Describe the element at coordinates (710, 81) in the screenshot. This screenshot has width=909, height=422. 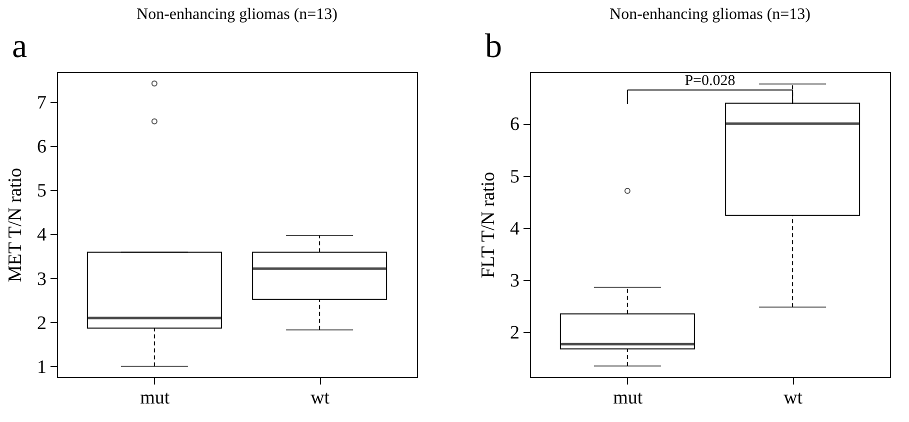
I see `annotation: P=0.028` at that location.